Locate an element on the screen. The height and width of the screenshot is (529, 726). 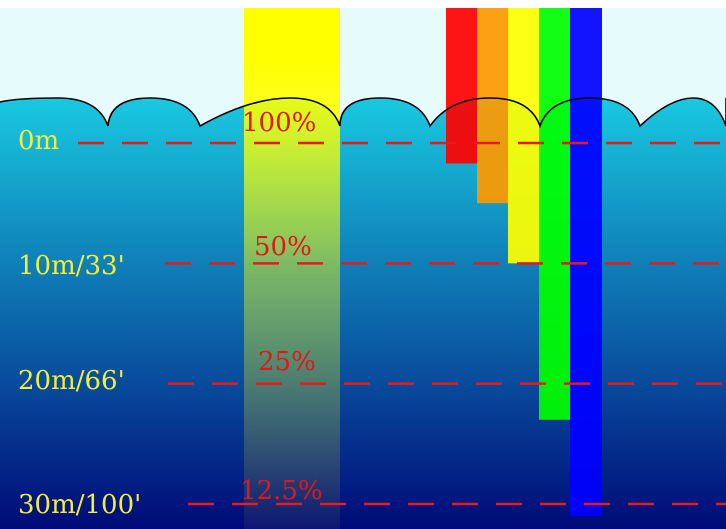
color-band-red is located at coordinates (462, 86).